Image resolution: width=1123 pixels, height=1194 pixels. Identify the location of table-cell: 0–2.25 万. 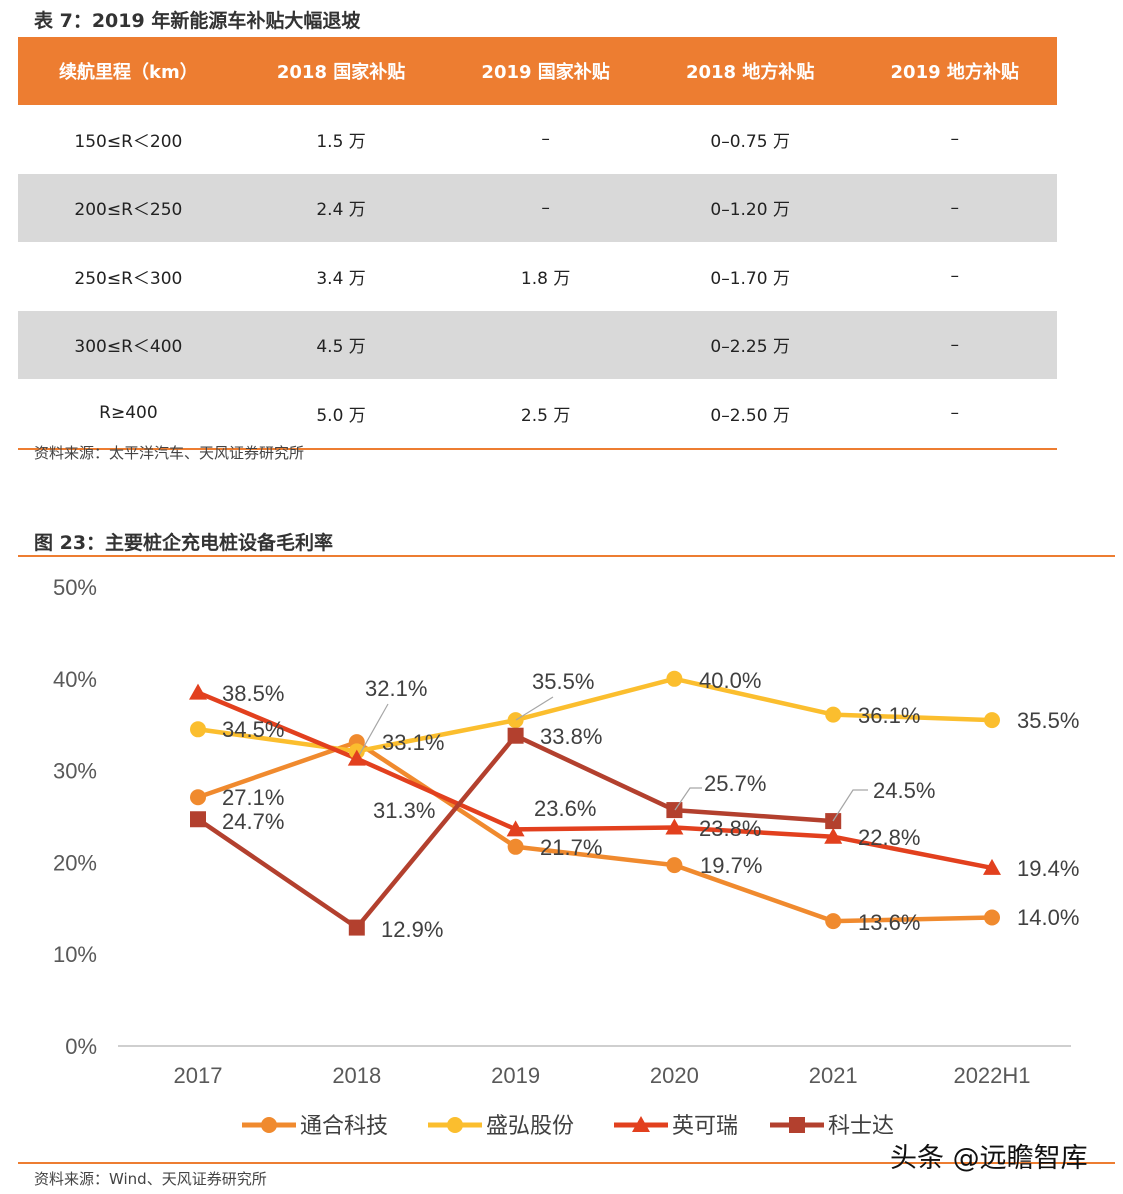
(750, 344).